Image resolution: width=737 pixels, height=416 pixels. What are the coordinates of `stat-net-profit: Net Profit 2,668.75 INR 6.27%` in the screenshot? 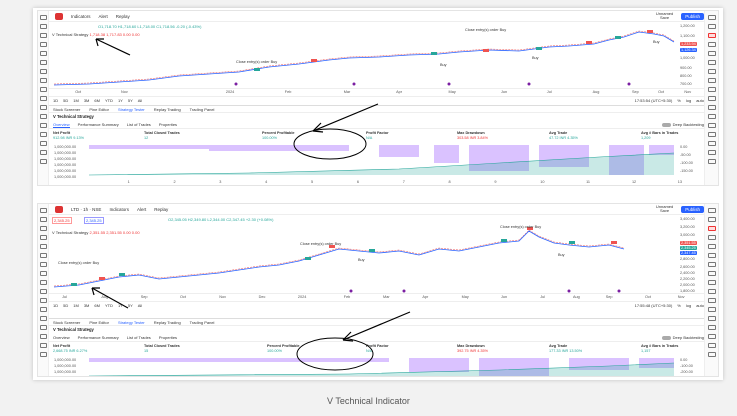 It's located at (70, 348).